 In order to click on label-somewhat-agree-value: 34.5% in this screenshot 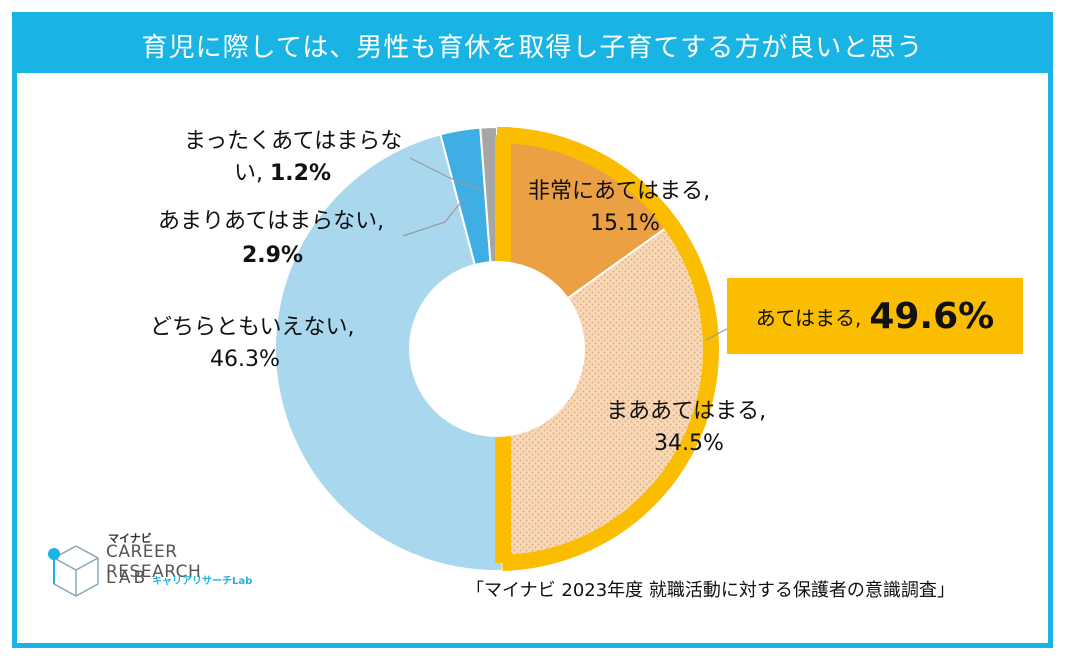, I will do `click(689, 443)`.